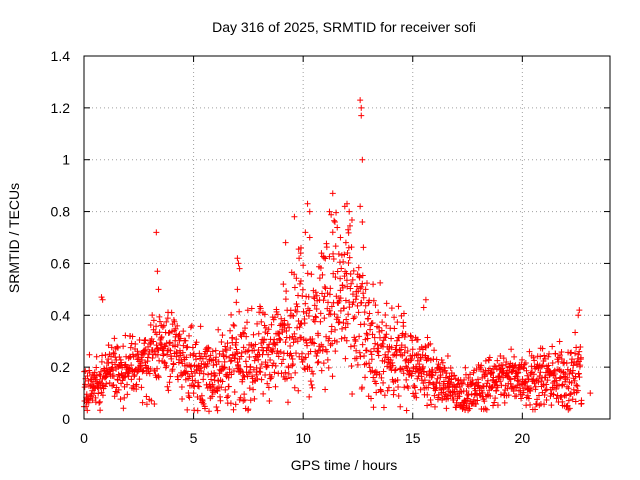  What do you see at coordinates (14, 238) in the screenshot?
I see `y-axis-label: SRMTID / TECUs` at bounding box center [14, 238].